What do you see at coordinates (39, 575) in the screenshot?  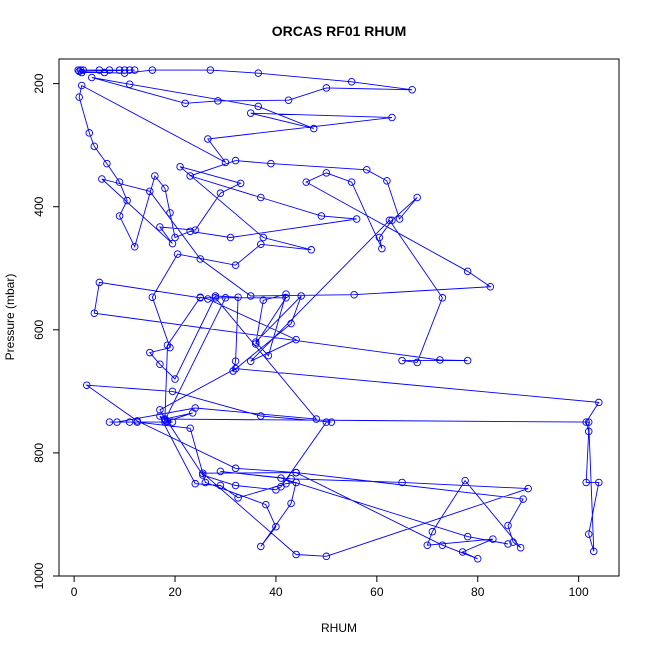 I see `y-tick-label: 1000` at bounding box center [39, 575].